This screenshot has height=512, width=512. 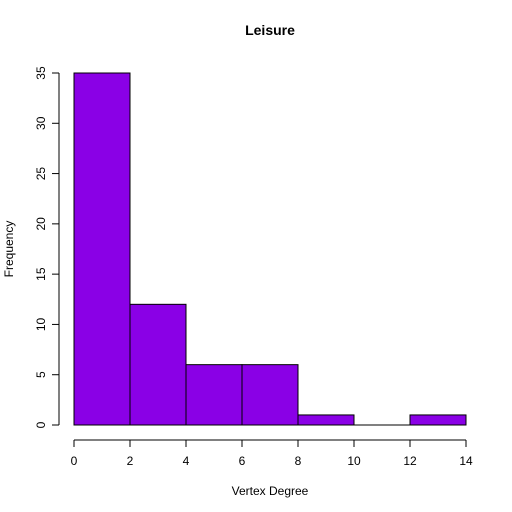 What do you see at coordinates (41, 224) in the screenshot?
I see `y-tick-label: 20` at bounding box center [41, 224].